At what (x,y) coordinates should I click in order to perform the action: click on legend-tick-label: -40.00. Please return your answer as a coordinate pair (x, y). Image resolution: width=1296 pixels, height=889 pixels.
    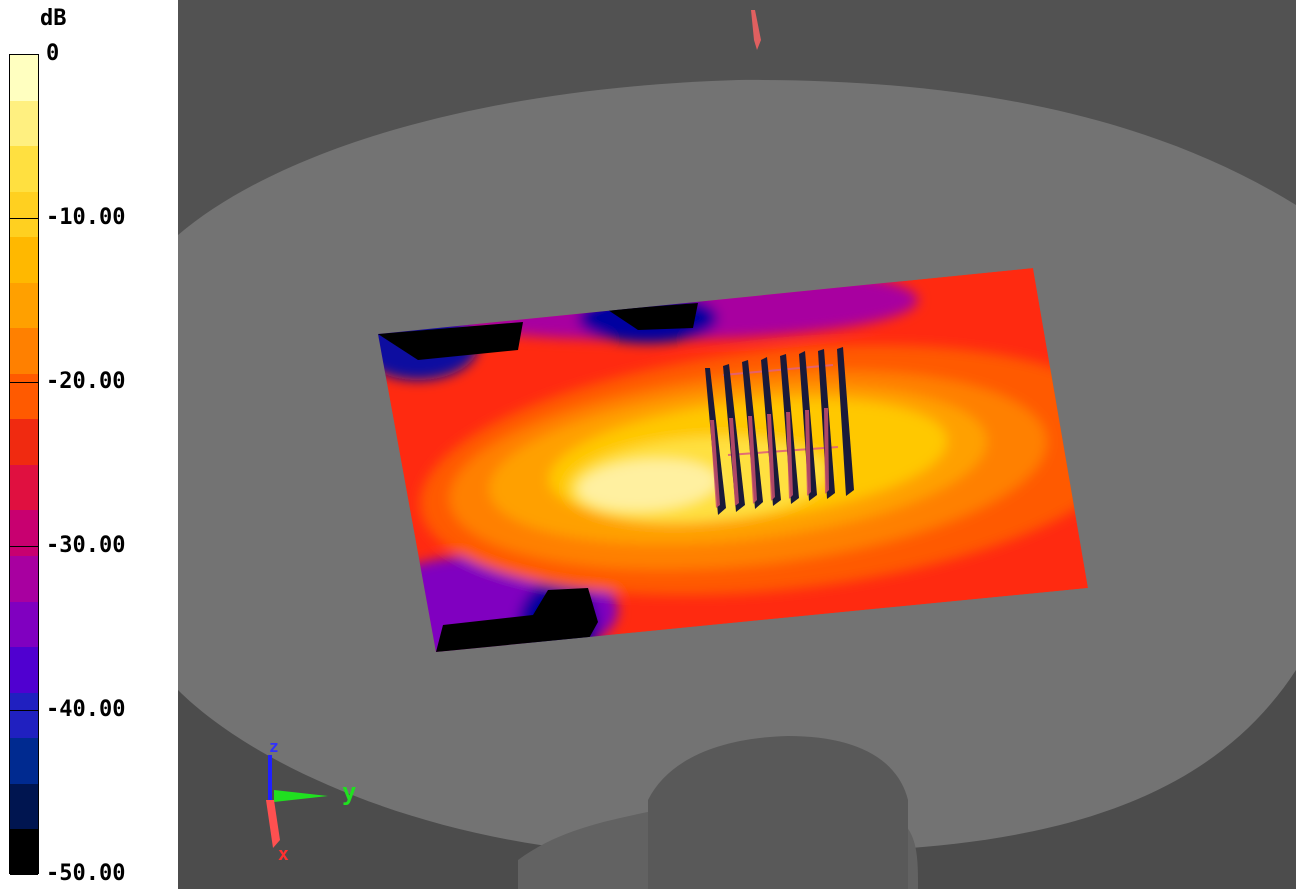
    Looking at the image, I should click on (86, 709).